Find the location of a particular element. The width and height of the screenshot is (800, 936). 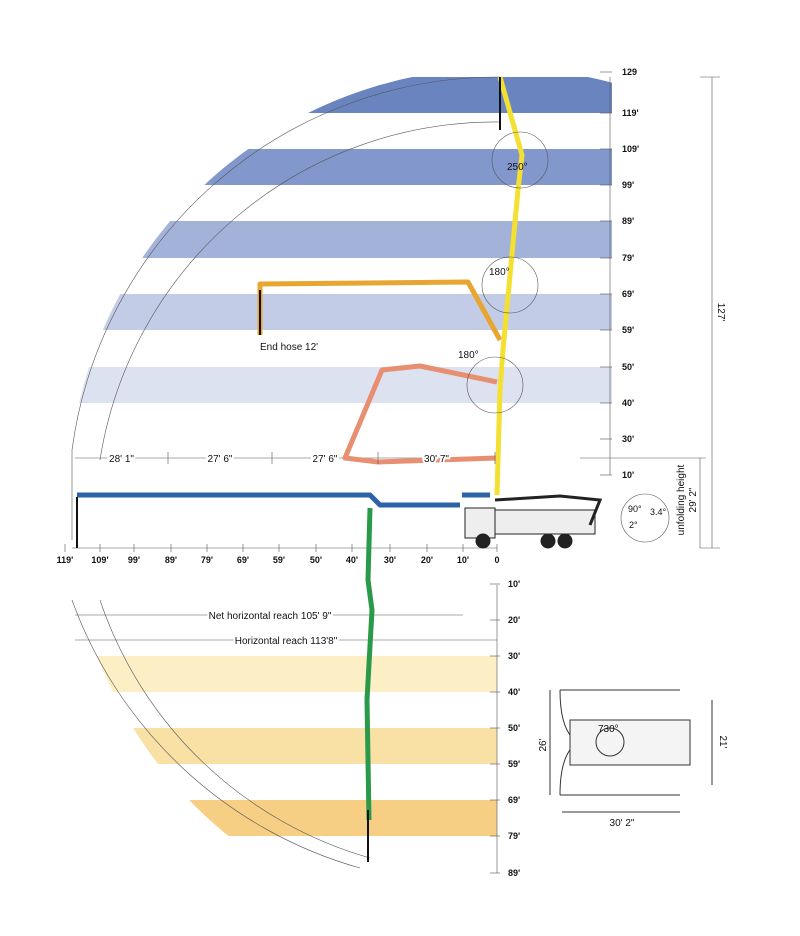

net-reach: Net horizontal reach 105' 9" is located at coordinates (270, 616).